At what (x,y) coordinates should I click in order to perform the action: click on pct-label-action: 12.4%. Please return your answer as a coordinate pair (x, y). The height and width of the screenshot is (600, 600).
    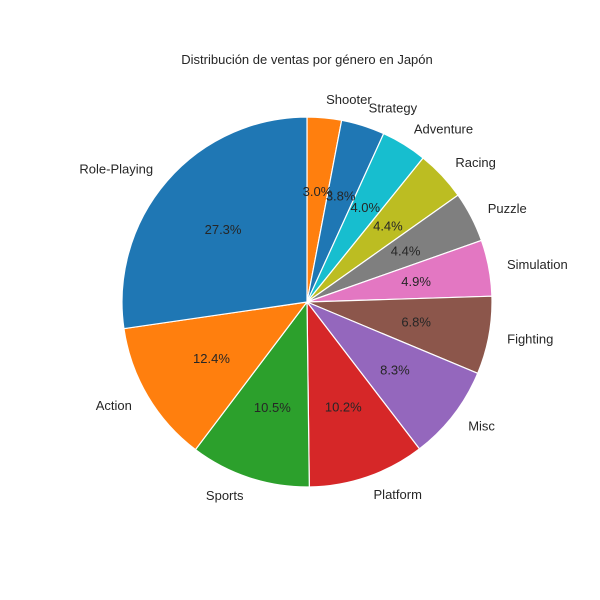
    Looking at the image, I should click on (211, 358).